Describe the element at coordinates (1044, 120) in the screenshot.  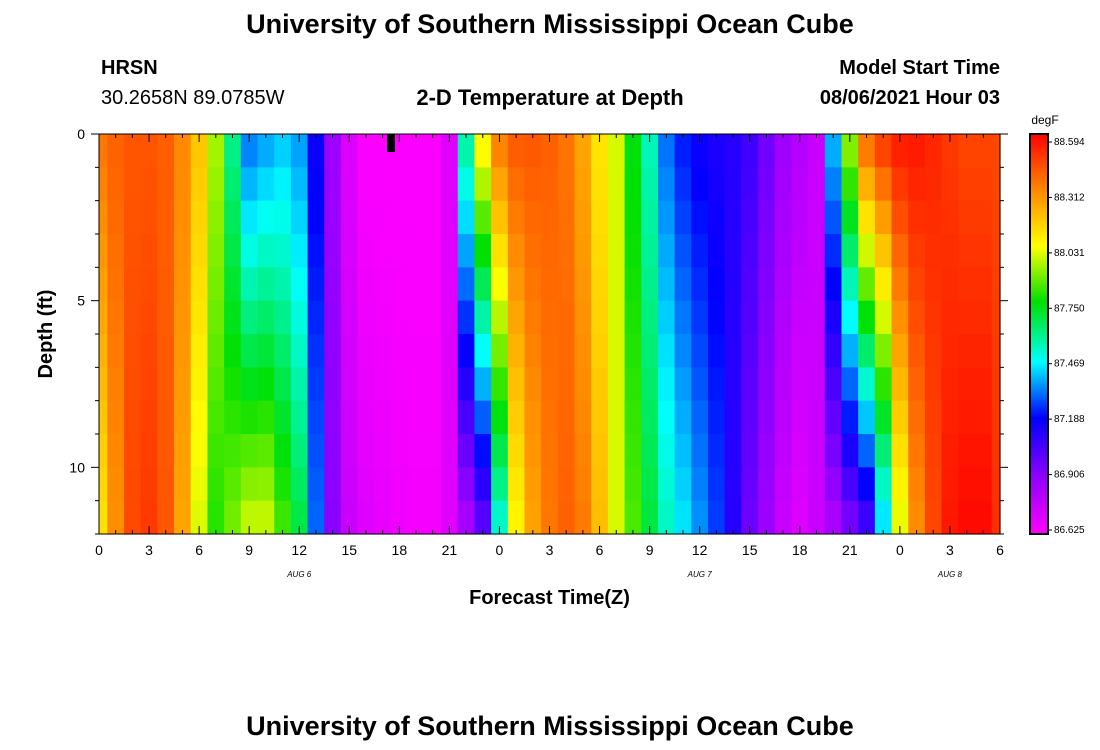
I see `colorbar-unit: degF` at that location.